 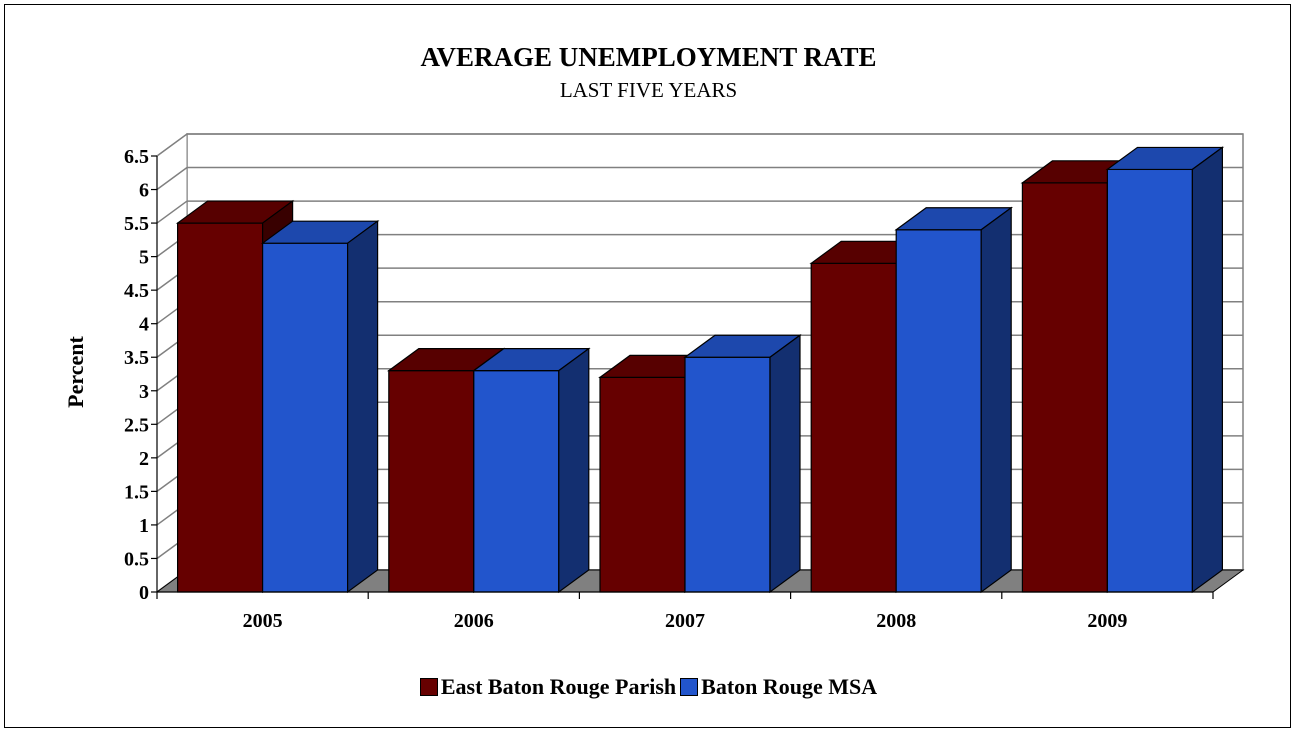 I want to click on y-tick-label: 6.5, so click(x=136, y=157).